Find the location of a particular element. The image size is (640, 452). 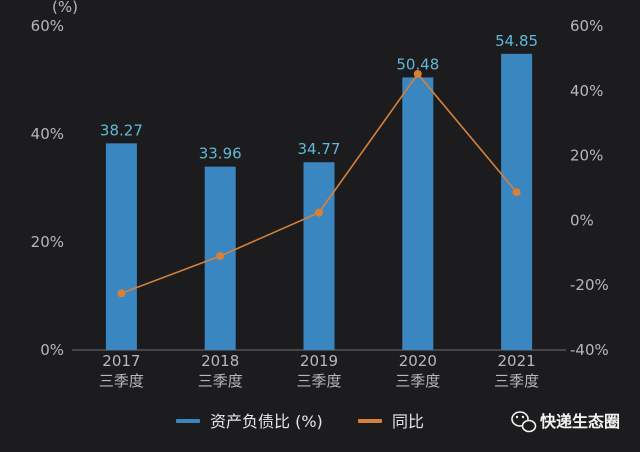

y-left-tick-label: 20% is located at coordinates (47, 242).